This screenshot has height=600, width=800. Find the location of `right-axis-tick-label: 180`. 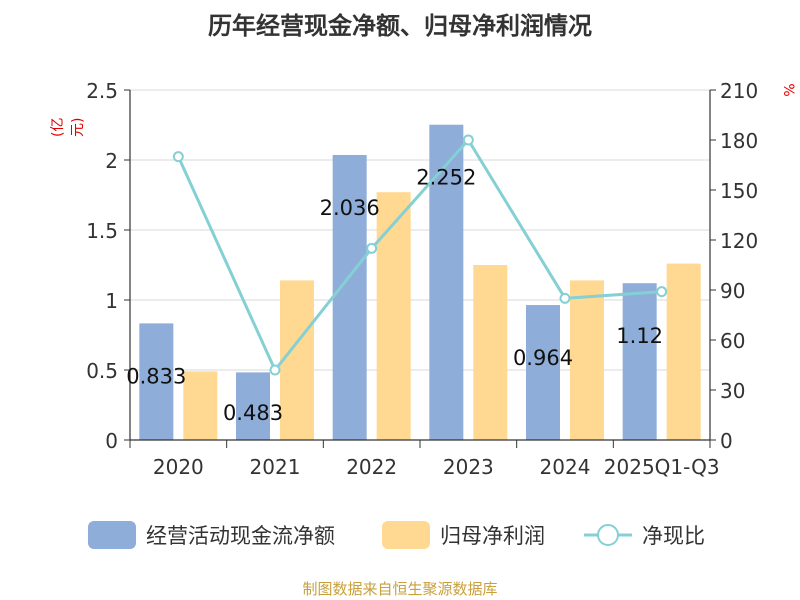

right-axis-tick-label: 180 is located at coordinates (739, 141).